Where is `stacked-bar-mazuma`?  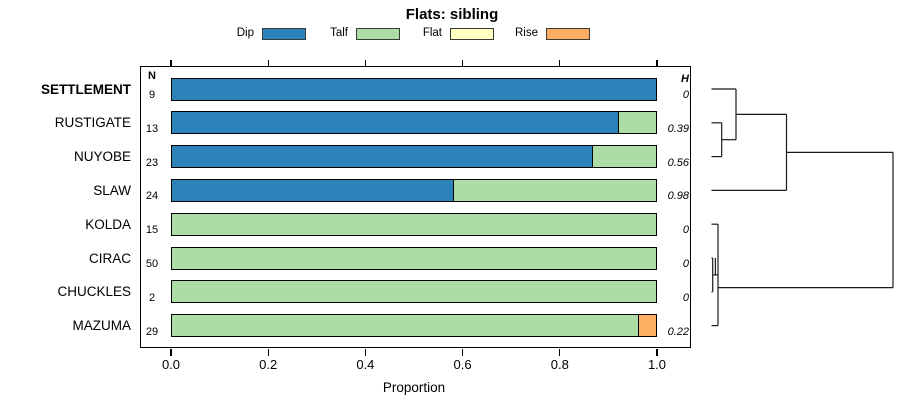
stacked-bar-mazuma is located at coordinates (414, 326).